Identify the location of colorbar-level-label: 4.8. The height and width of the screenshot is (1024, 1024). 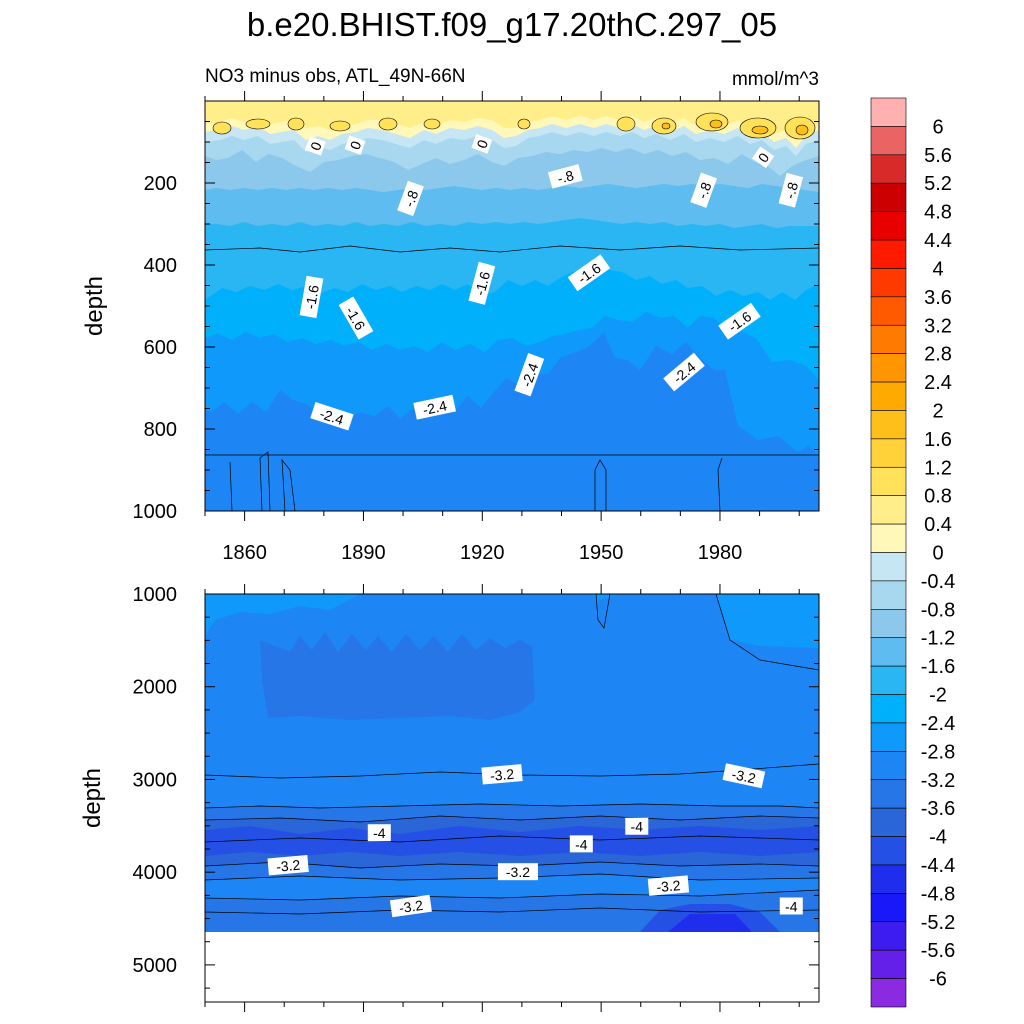
(938, 213).